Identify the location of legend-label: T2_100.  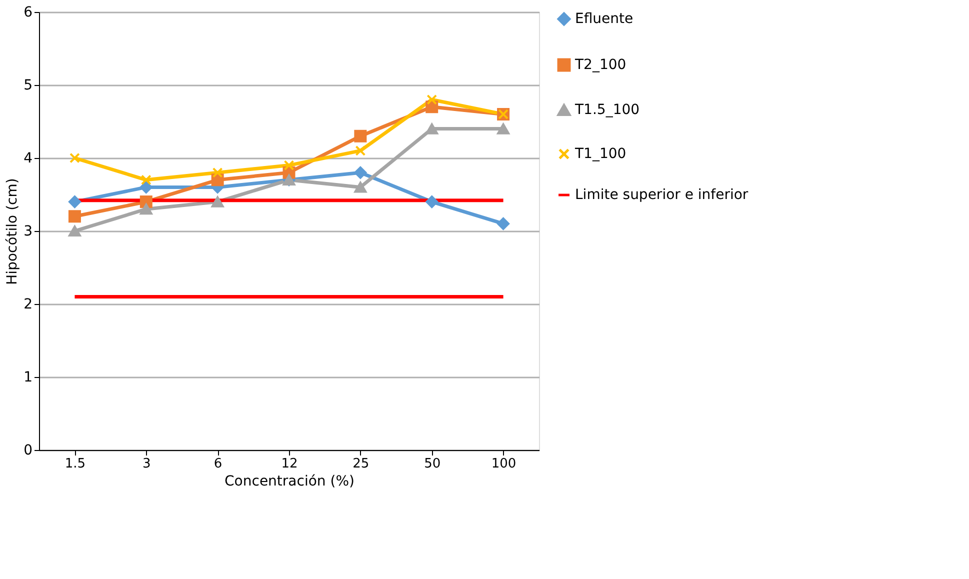
(600, 65).